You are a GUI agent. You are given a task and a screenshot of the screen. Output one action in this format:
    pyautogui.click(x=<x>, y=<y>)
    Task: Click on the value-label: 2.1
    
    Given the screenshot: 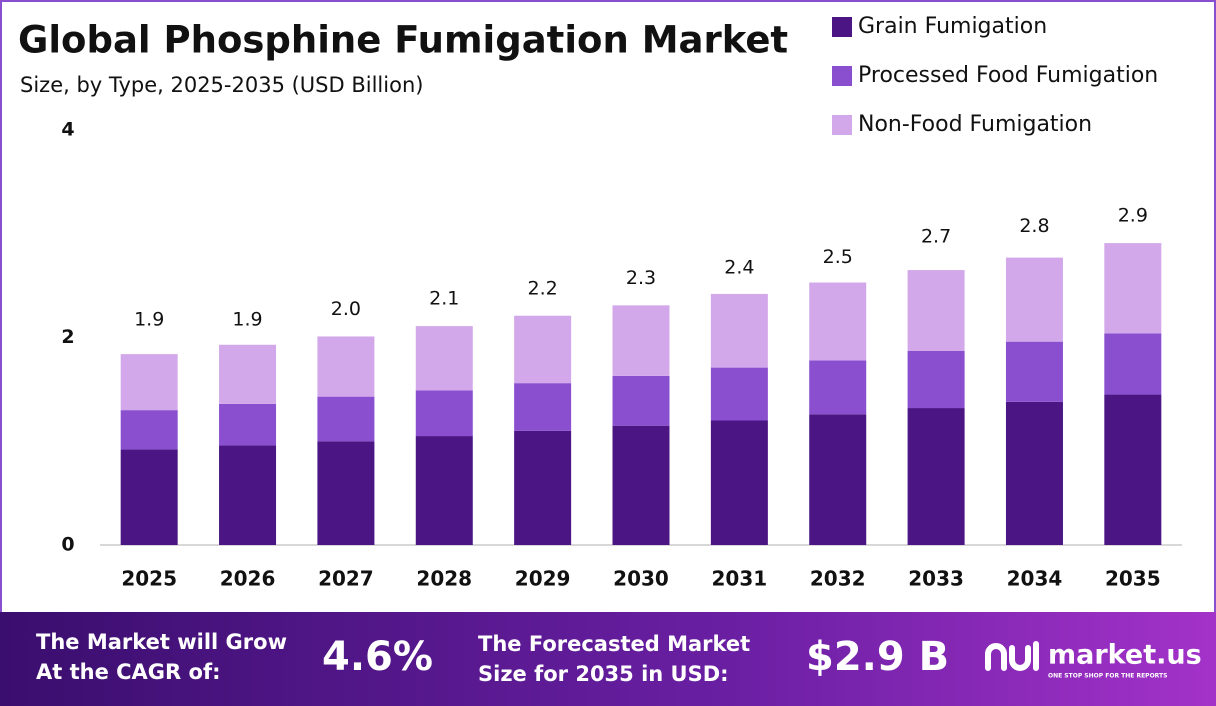 What is the action you would take?
    pyautogui.click(x=444, y=299)
    